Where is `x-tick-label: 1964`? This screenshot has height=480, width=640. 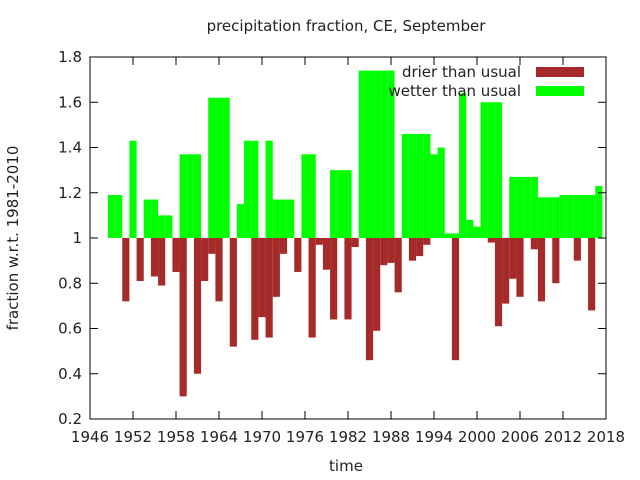 x-tick-label: 1964 is located at coordinates (219, 437).